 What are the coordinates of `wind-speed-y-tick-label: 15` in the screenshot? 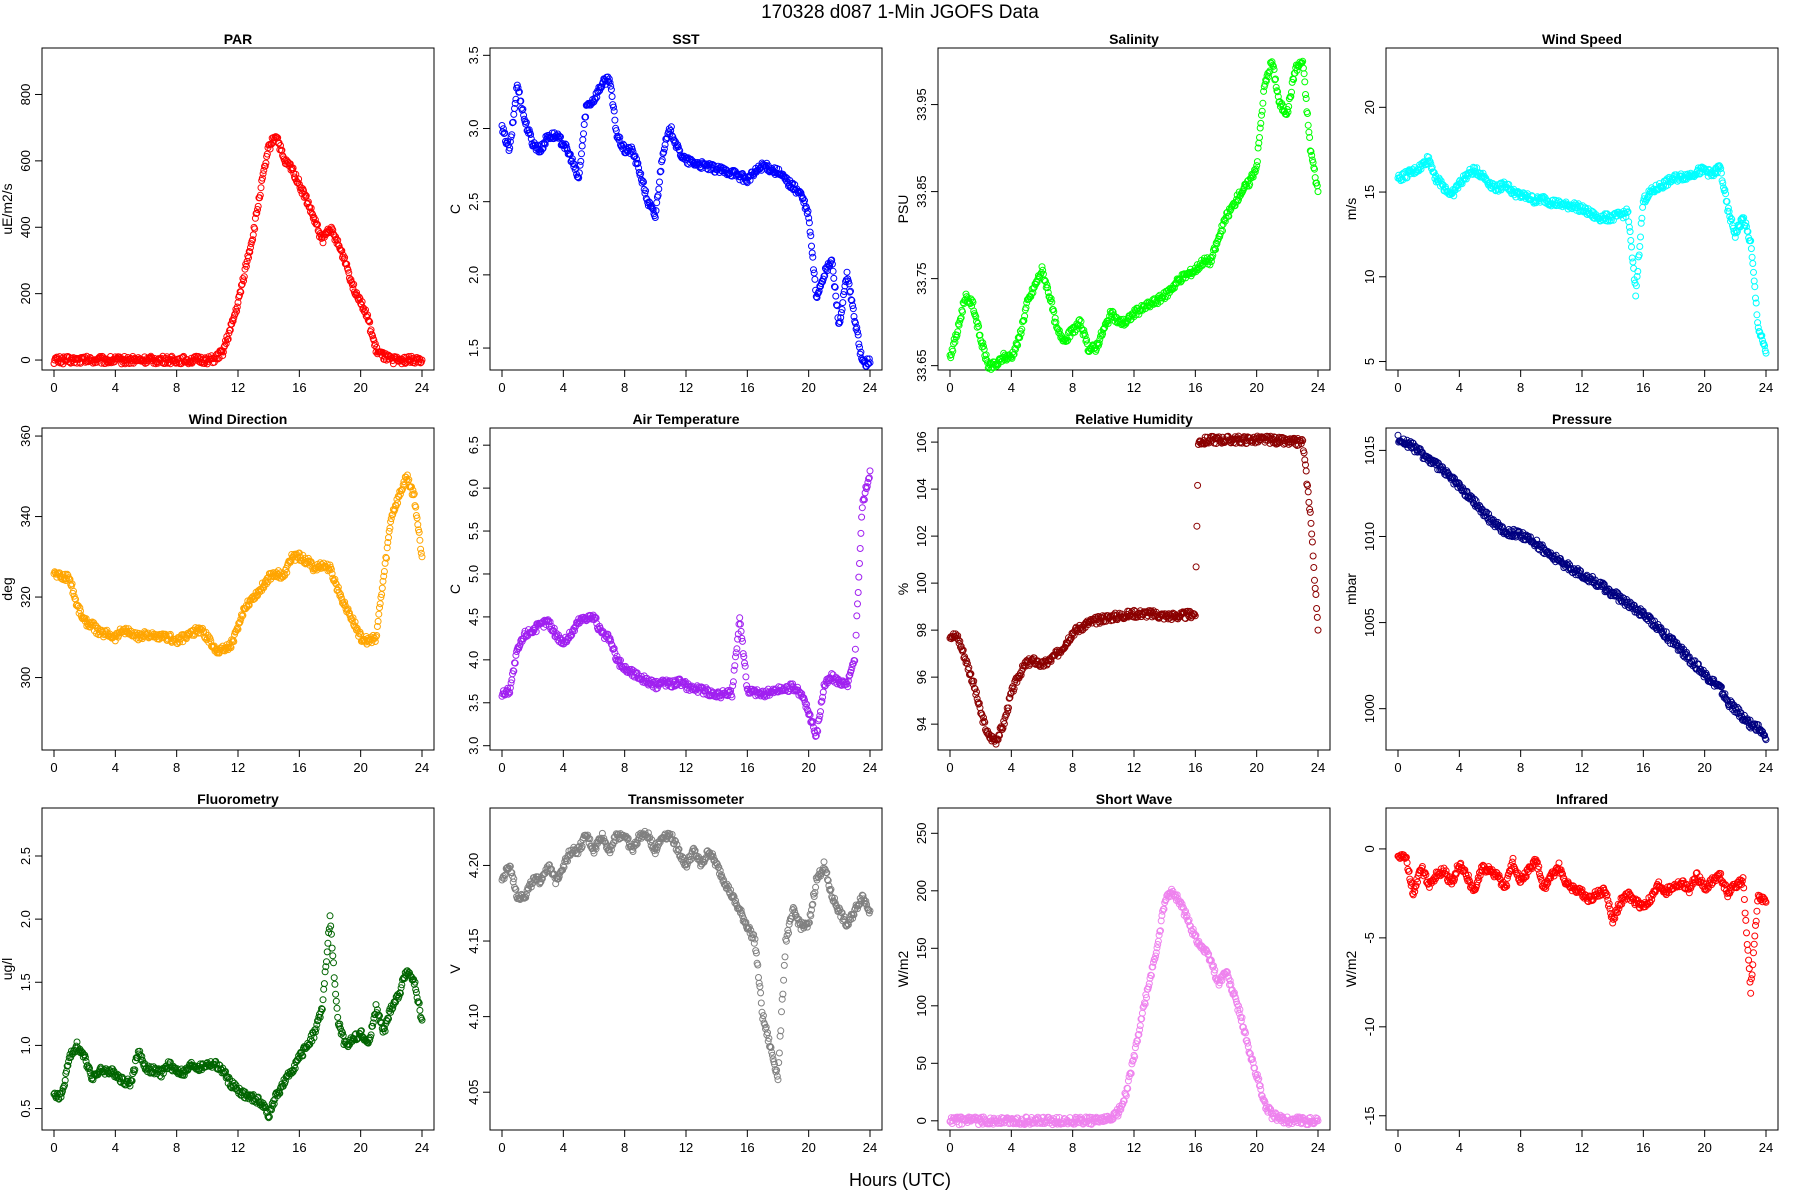 It's located at (1369, 192).